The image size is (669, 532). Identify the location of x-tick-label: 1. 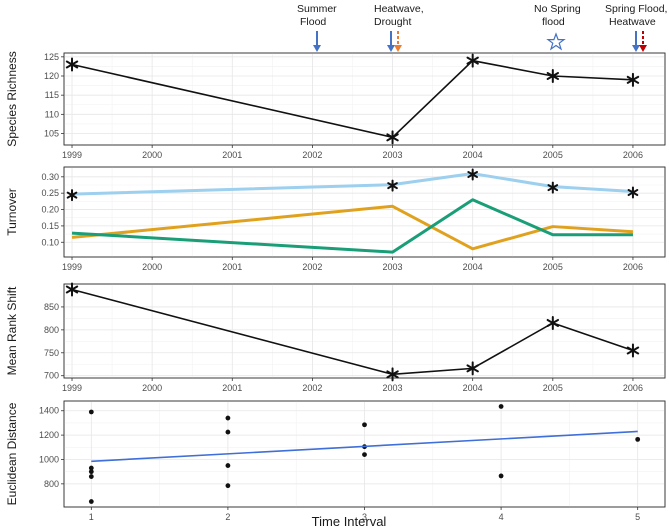
(91, 517).